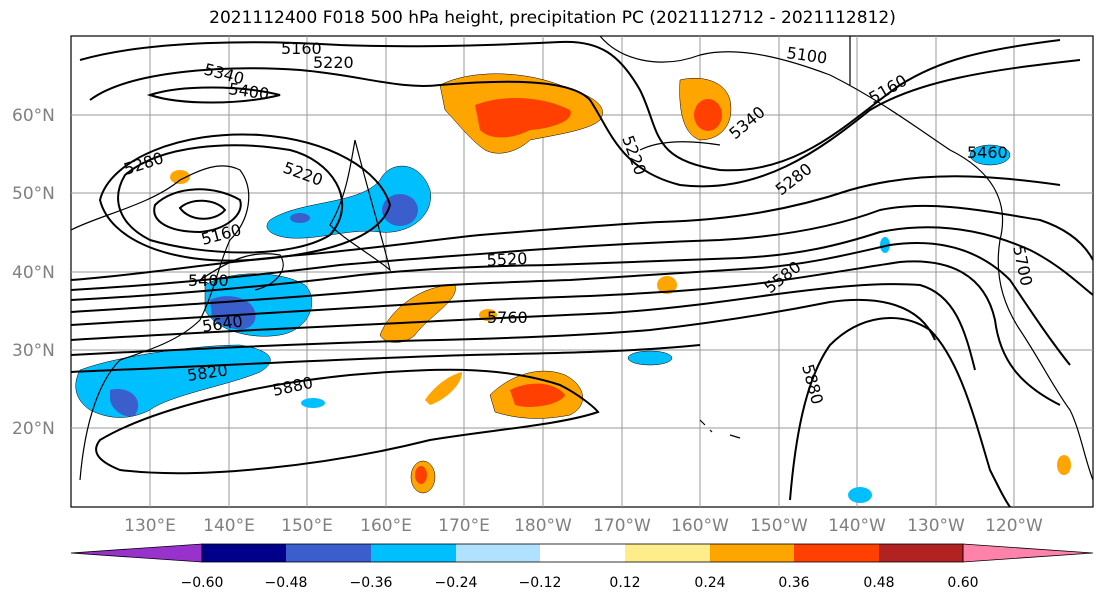 Image resolution: width=1105 pixels, height=601 pixels. I want to click on lon-label: 170°E, so click(464, 526).